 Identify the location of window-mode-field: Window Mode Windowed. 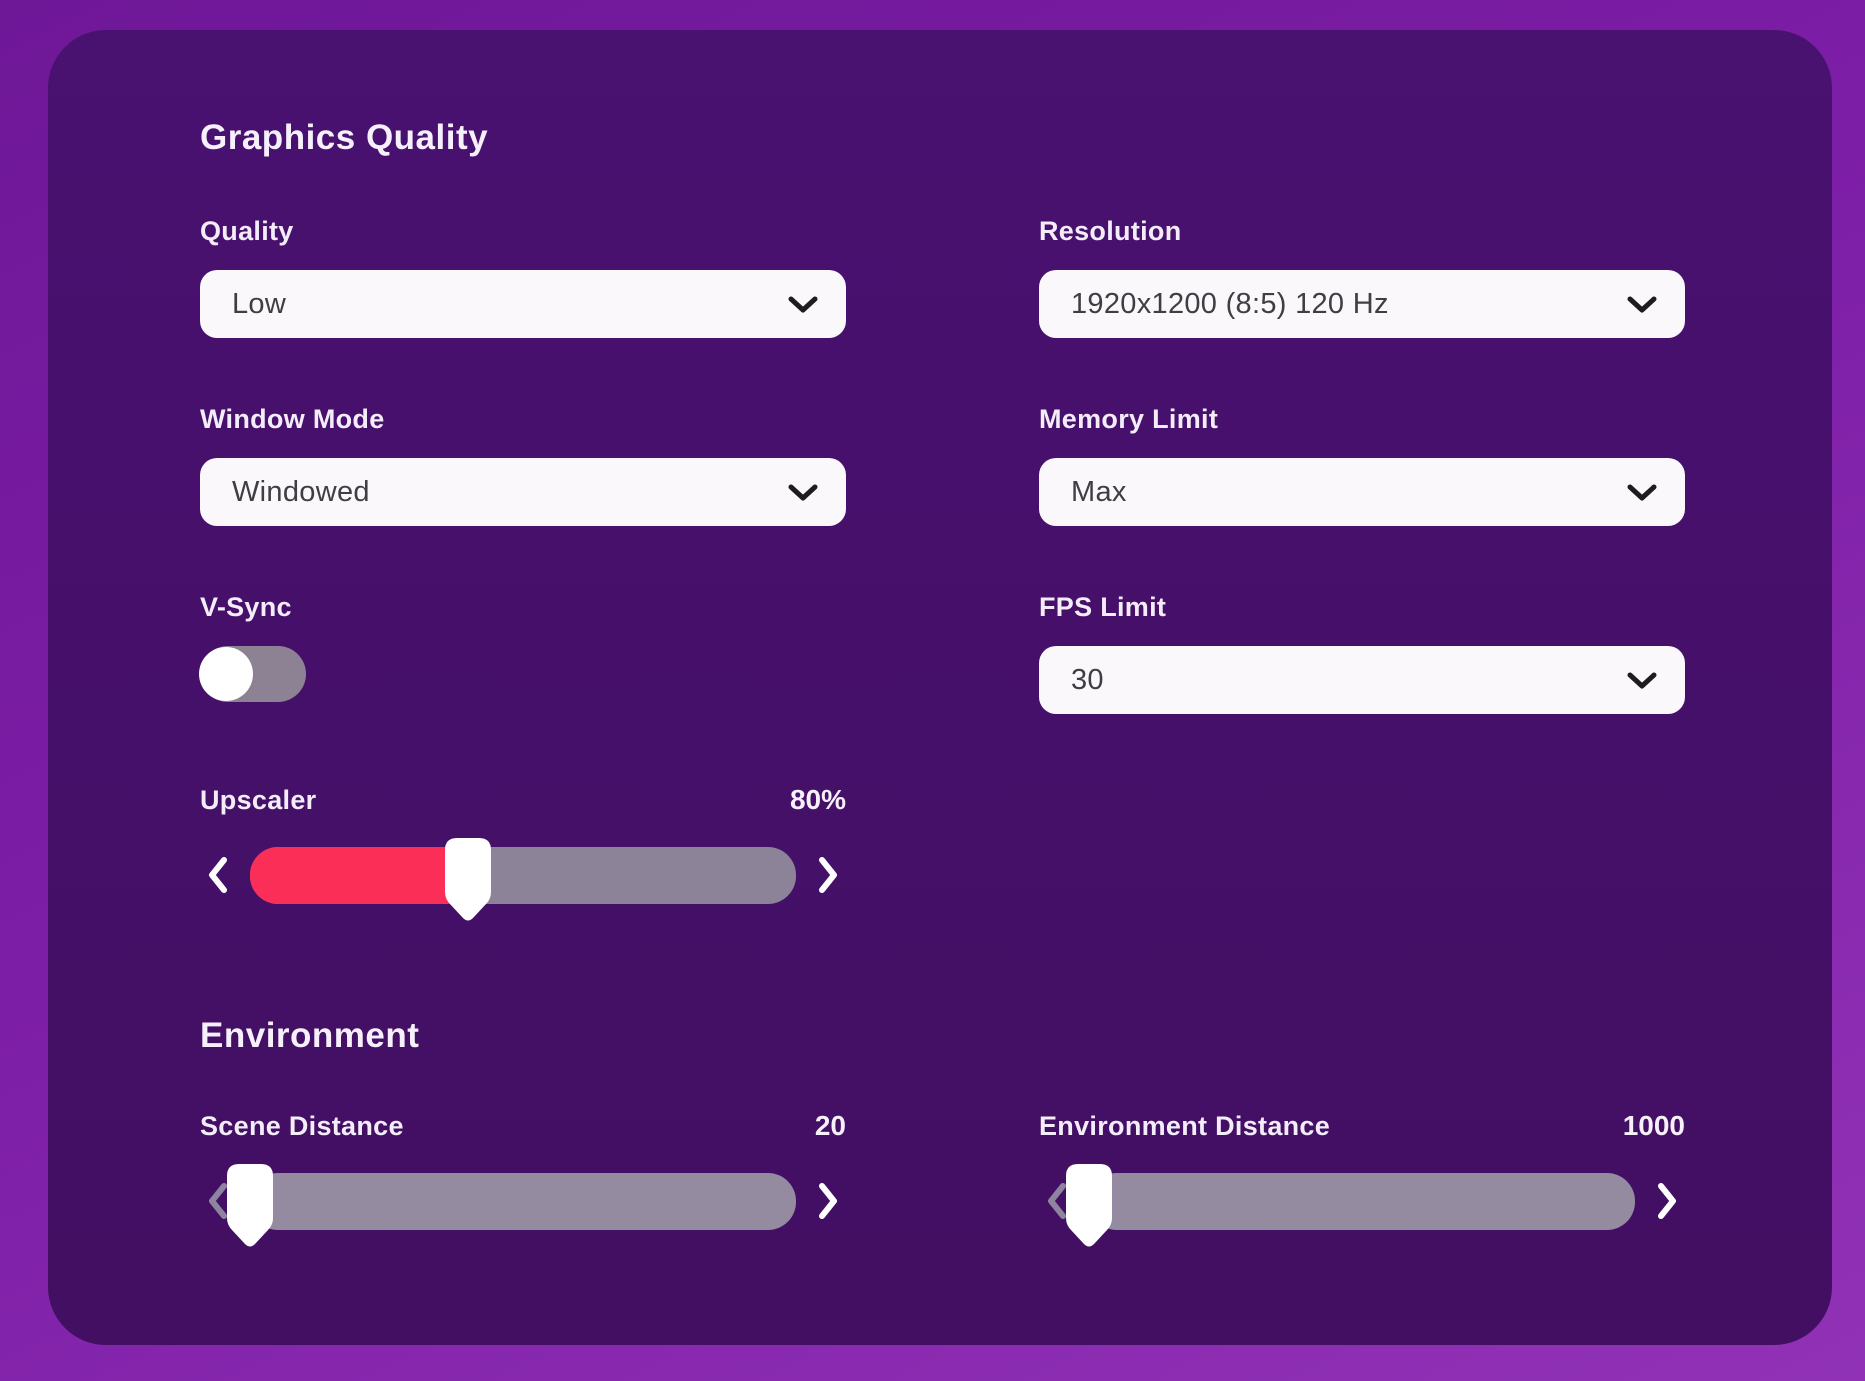
(523, 465).